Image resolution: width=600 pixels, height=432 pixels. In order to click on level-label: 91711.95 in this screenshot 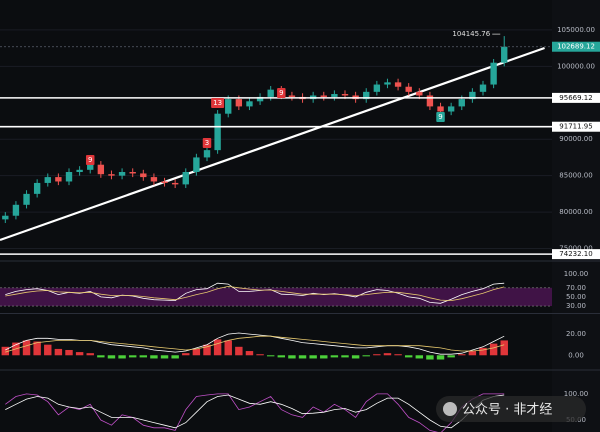, I will do `click(575, 127)`.